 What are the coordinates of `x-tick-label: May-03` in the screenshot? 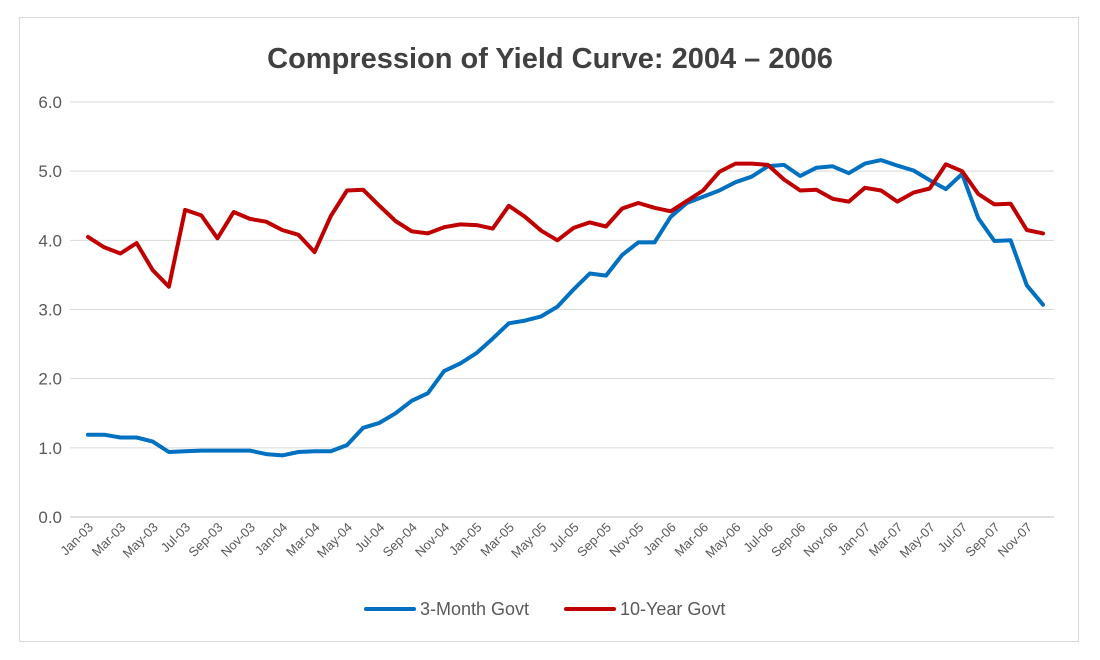 It's located at (140, 540).